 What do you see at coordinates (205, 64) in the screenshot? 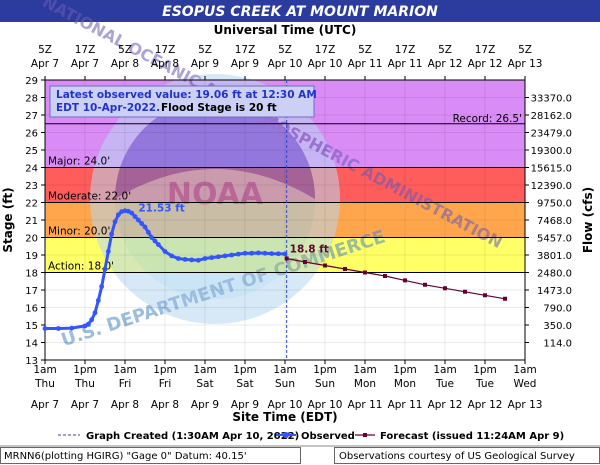
I see `top-tick-date: Apr 9` at bounding box center [205, 64].